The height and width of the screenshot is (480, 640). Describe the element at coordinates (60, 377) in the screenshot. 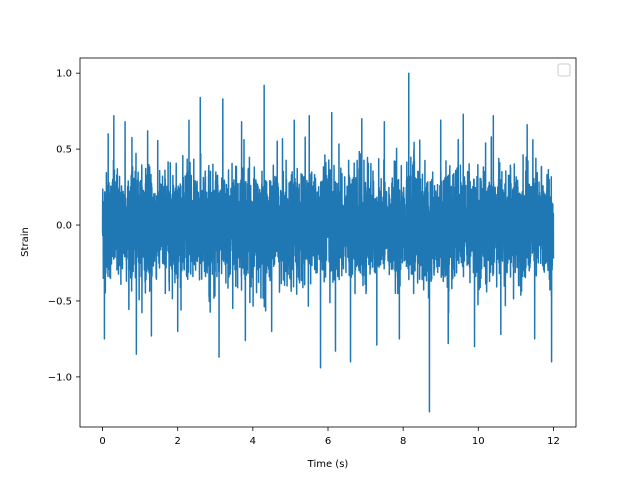

I see `y-tick-label: −1.0` at that location.